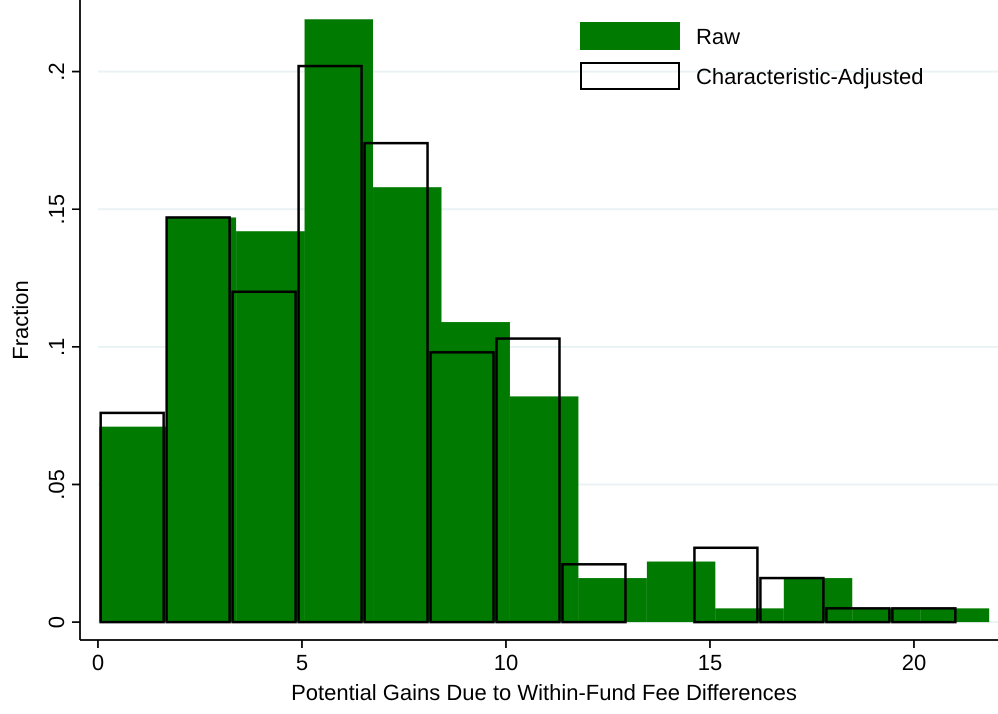 The width and height of the screenshot is (998, 714). What do you see at coordinates (718, 36) in the screenshot?
I see `legend-label: Raw` at bounding box center [718, 36].